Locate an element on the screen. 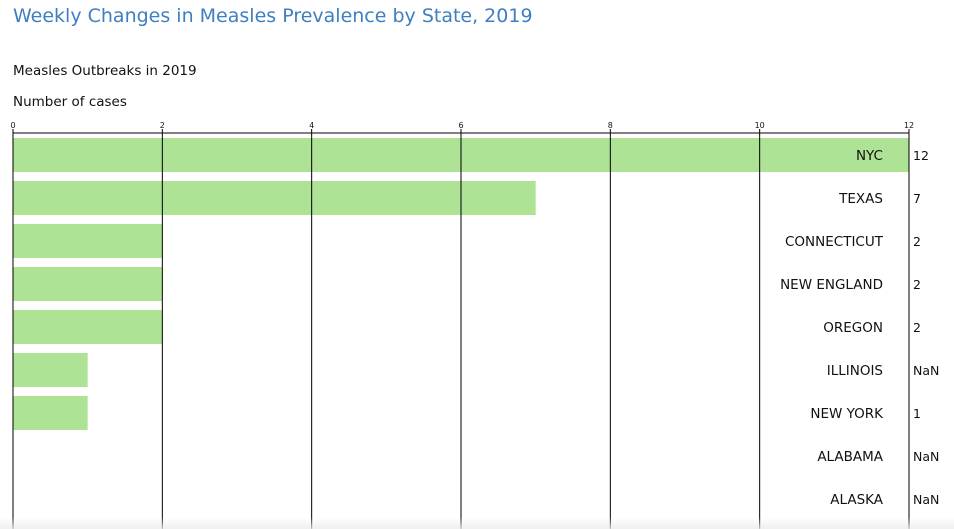 This screenshot has width=954, height=529. category-label: CONNECTICUT is located at coordinates (834, 242).